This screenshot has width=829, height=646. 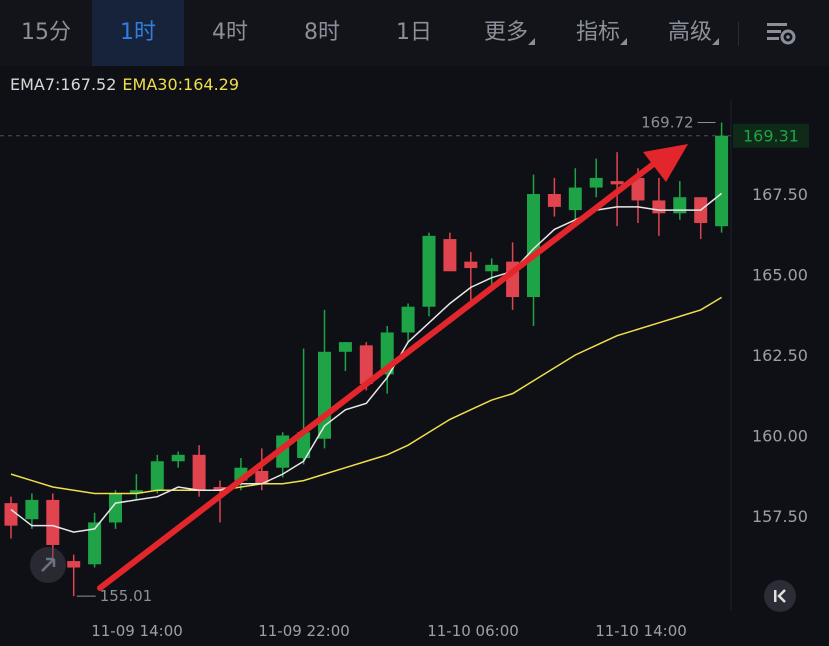 What do you see at coordinates (137, 631) in the screenshot?
I see `x-tick-label: 11-09 14:00` at bounding box center [137, 631].